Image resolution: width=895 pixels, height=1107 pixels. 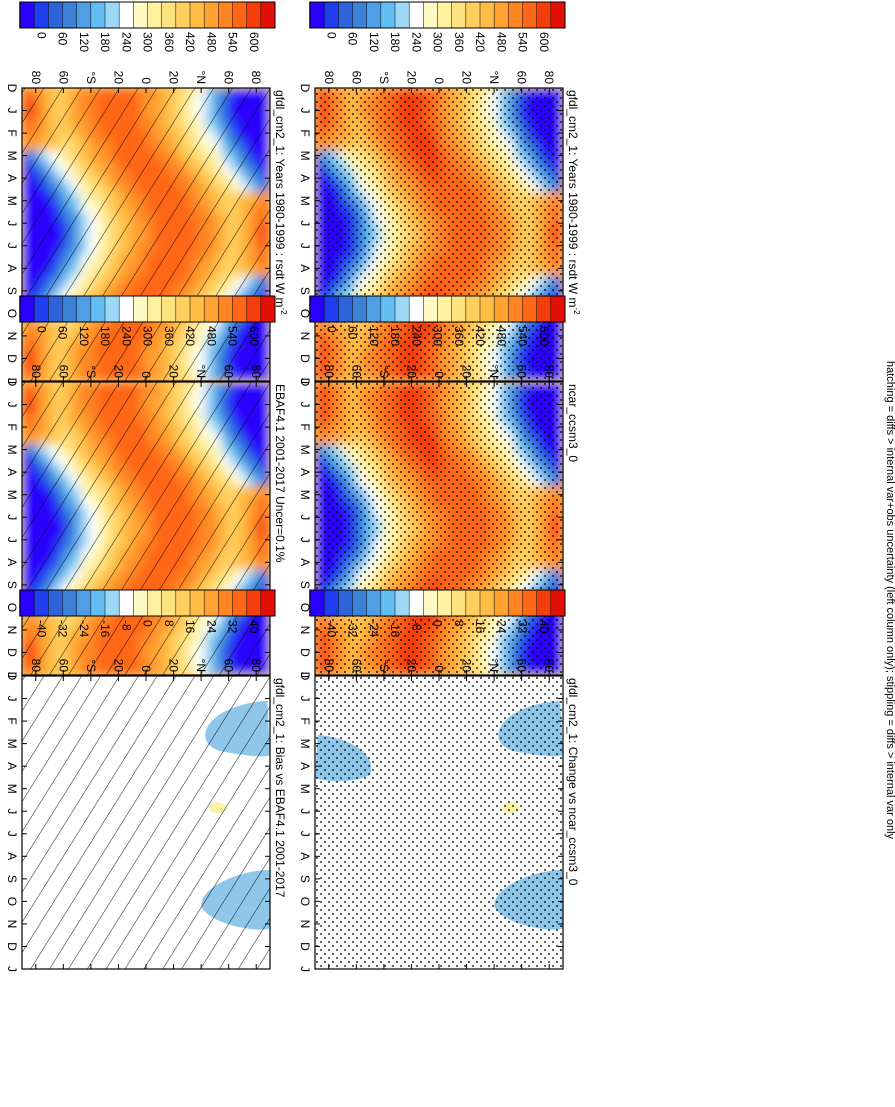 I want to click on colorbar-tick-label: 24, so click(x=211, y=627).